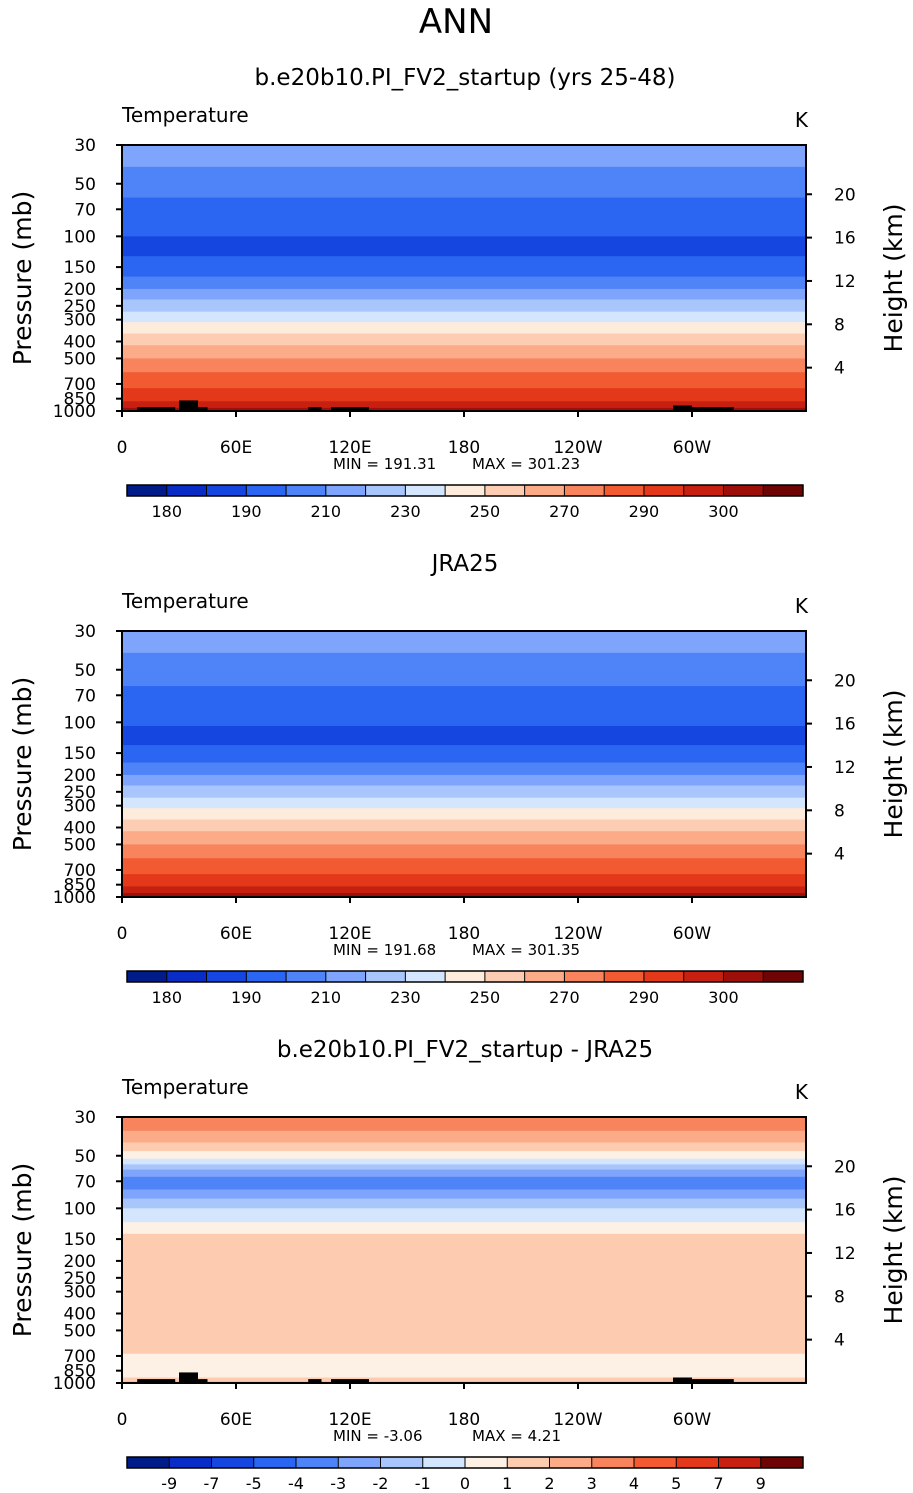 Image resolution: width=913 pixels, height=1493 pixels. What do you see at coordinates (464, 1250) in the screenshot?
I see `contour-field` at bounding box center [464, 1250].